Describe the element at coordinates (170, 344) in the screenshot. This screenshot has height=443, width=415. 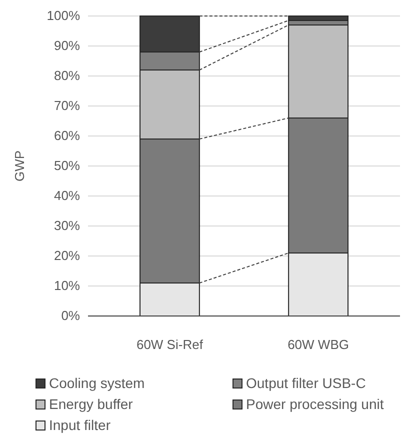
I see `x-tick-label: 60W Si-Ref` at that location.